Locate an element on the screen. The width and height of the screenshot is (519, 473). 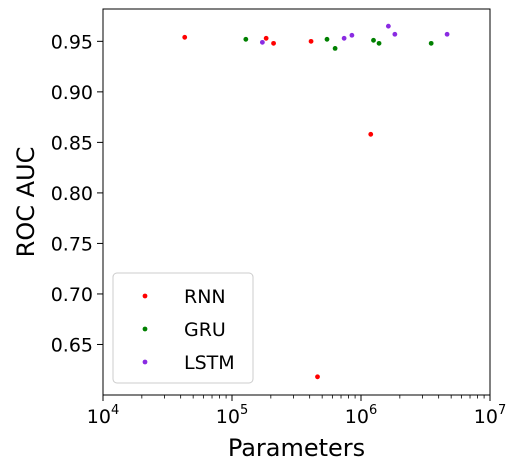
x-tick-label: 10⁶ is located at coordinates (361, 415).